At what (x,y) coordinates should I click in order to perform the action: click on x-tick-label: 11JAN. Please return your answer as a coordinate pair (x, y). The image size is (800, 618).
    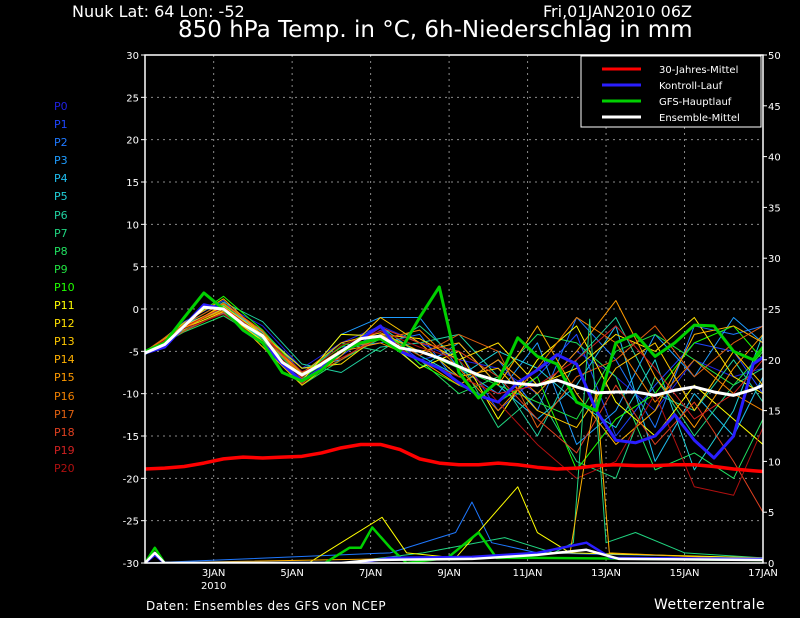
    Looking at the image, I should click on (528, 573).